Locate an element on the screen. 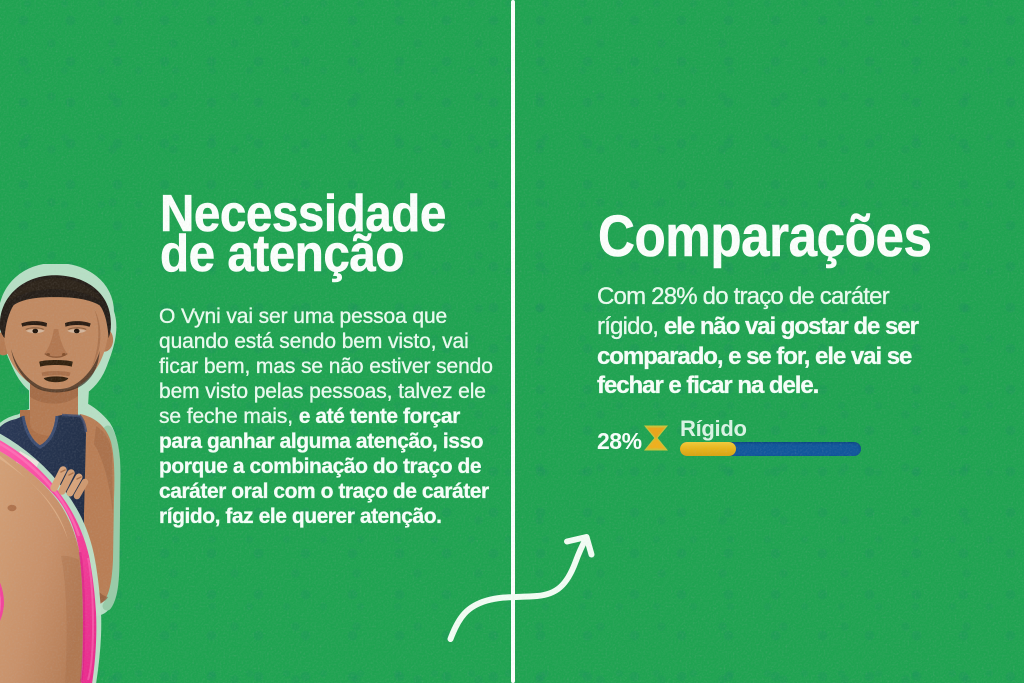 The height and width of the screenshot is (683, 1024). vyni-cutout-photo is located at coordinates (60, 473).